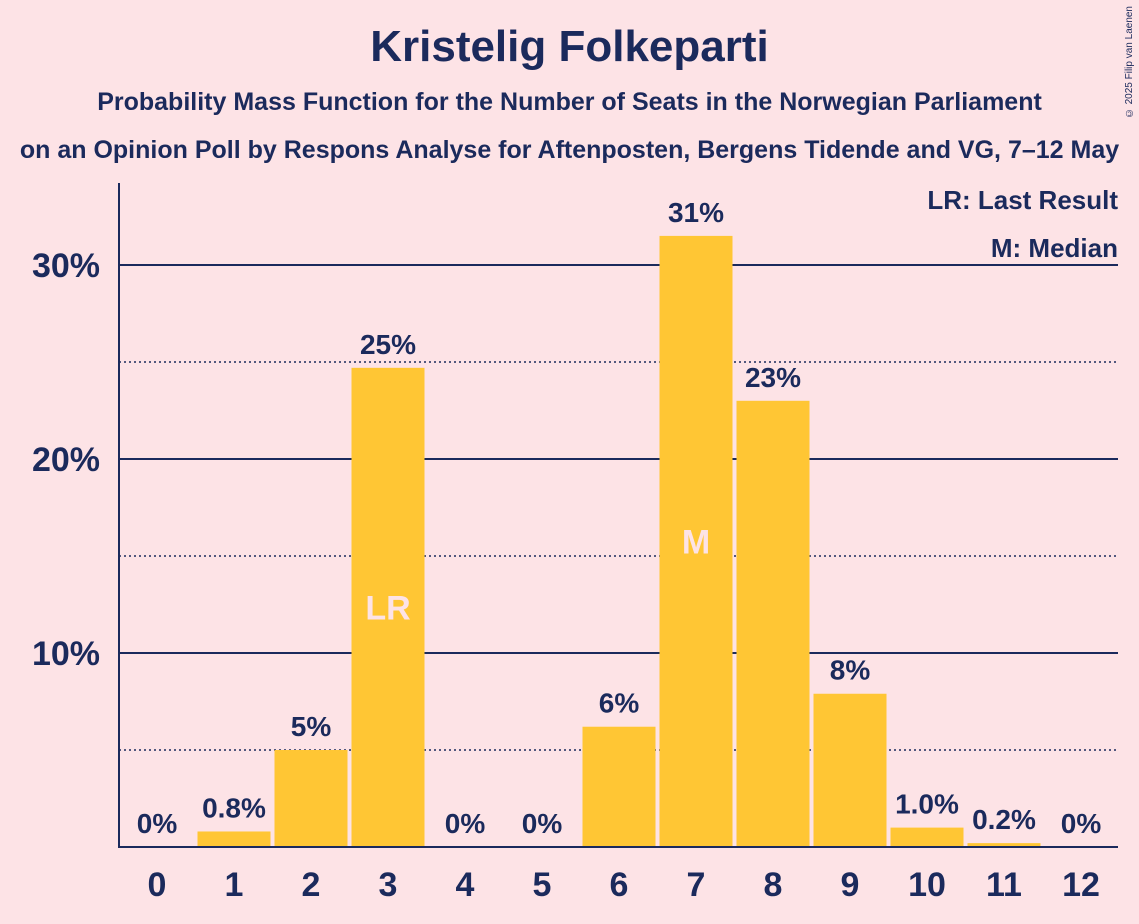 The width and height of the screenshot is (1139, 924). What do you see at coordinates (1054, 248) in the screenshot?
I see `legend-median: M: Median` at bounding box center [1054, 248].